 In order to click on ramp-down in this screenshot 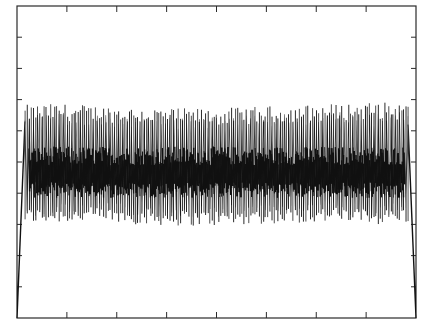, I will do `click(412, 221)`.